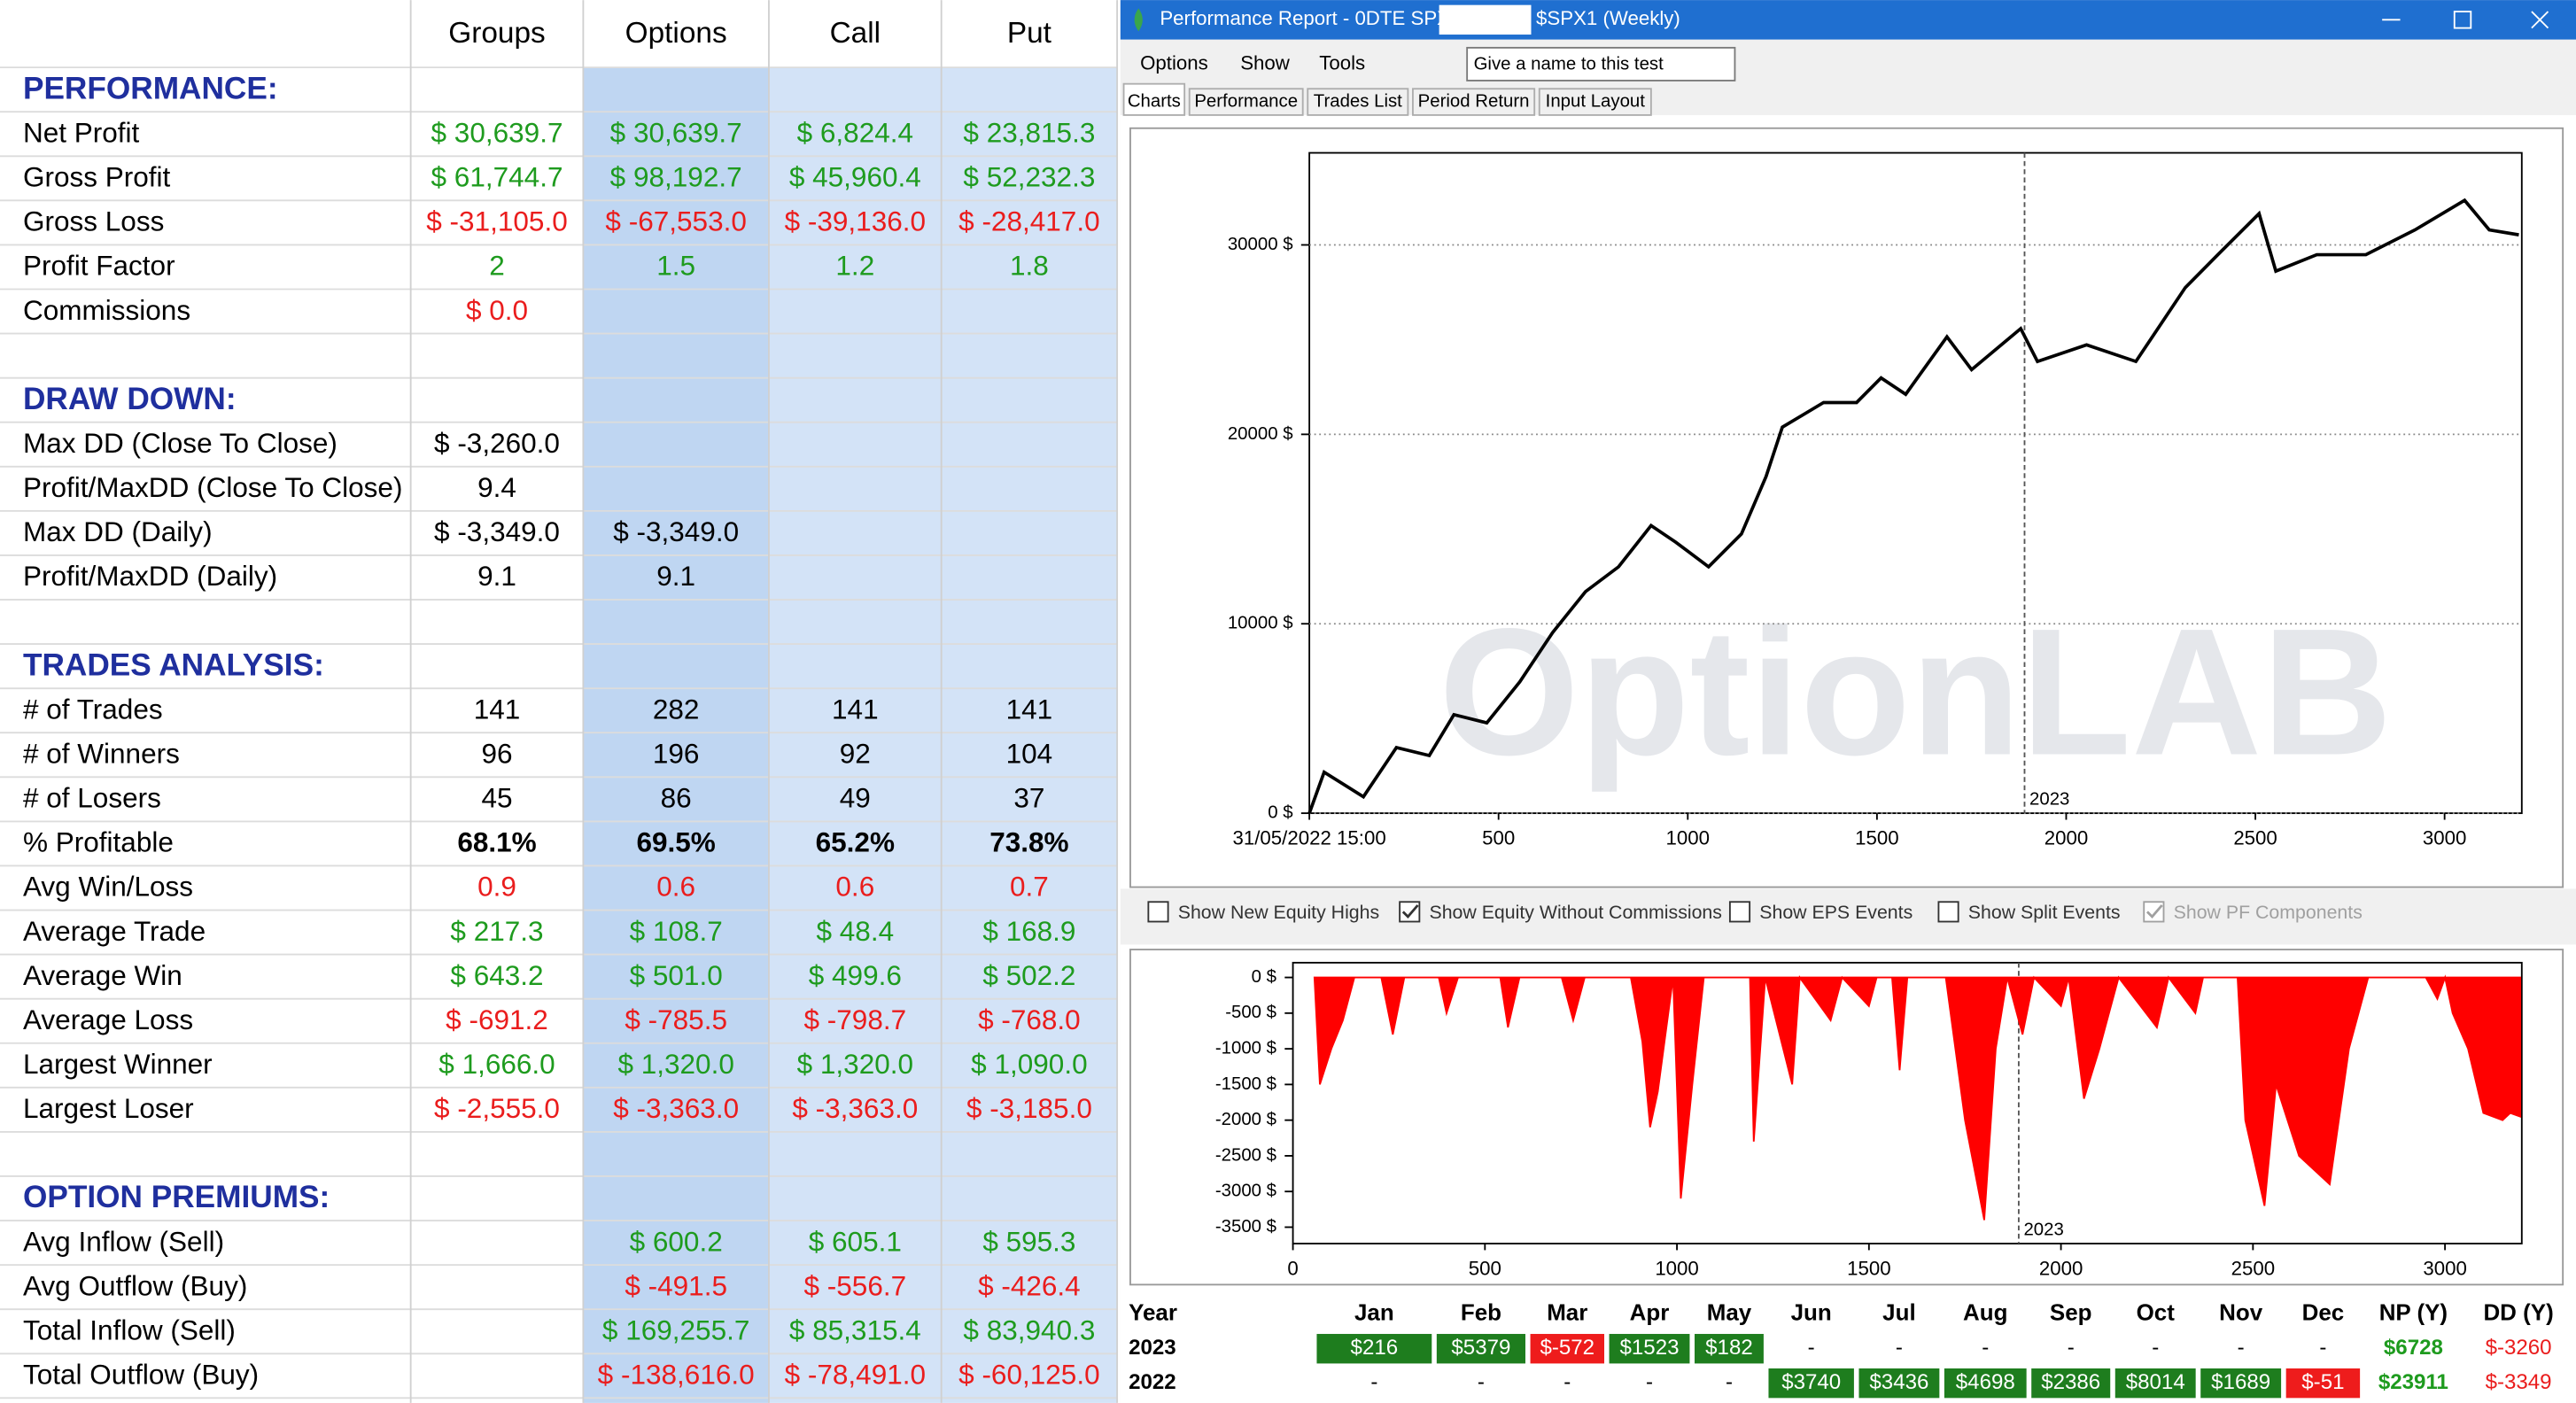 This screenshot has width=2576, height=1403. What do you see at coordinates (2255, 838) in the screenshot?
I see `x-tick-label: 2500` at bounding box center [2255, 838].